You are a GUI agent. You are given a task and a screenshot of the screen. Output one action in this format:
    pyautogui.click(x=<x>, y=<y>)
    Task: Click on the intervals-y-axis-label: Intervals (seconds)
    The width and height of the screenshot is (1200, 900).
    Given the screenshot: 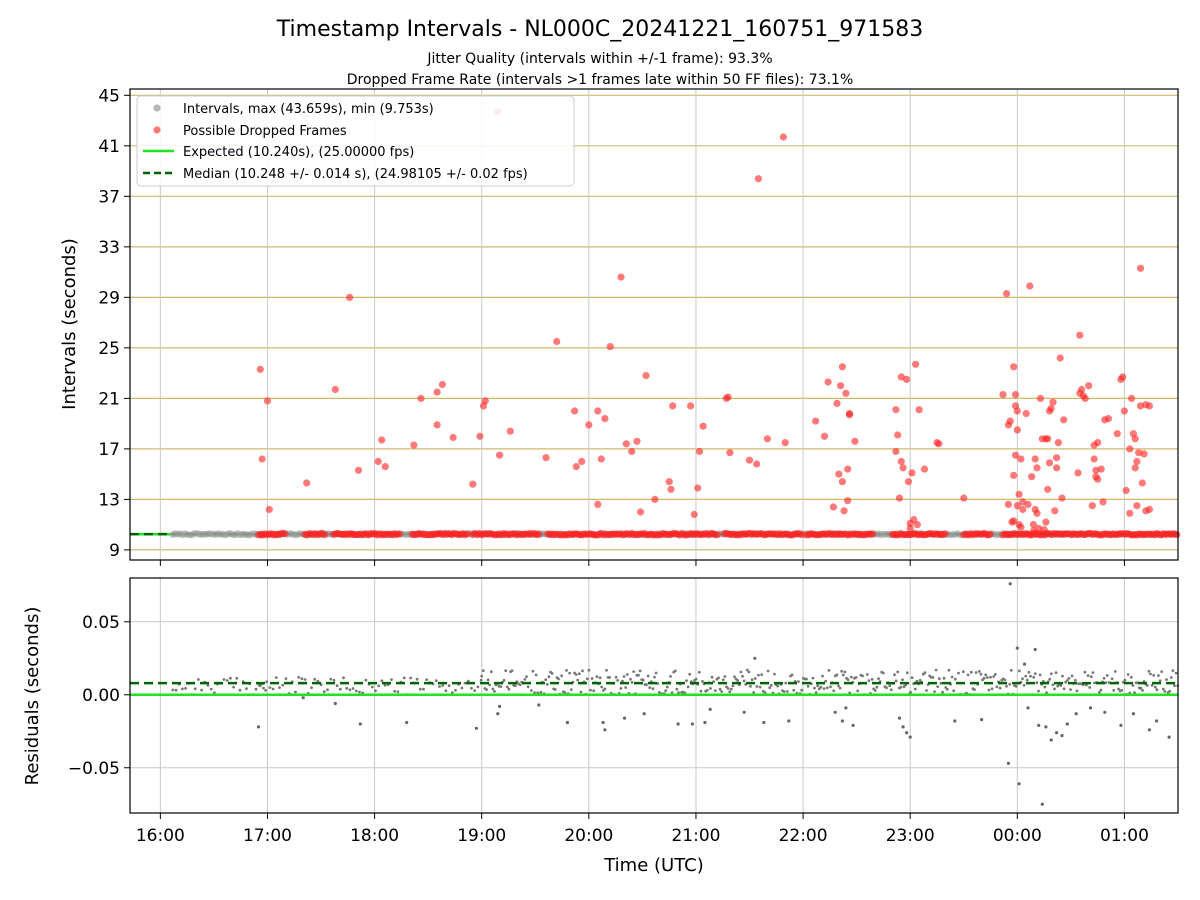 What is the action you would take?
    pyautogui.click(x=69, y=324)
    